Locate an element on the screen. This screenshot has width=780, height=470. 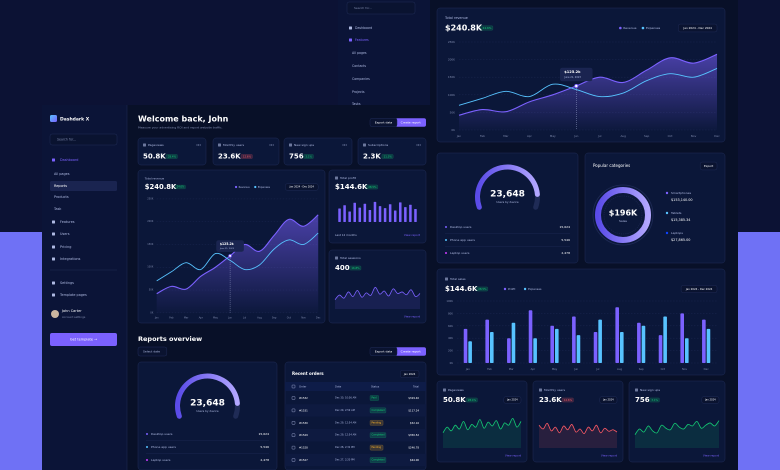
export: Export is located at coordinates (709, 166).